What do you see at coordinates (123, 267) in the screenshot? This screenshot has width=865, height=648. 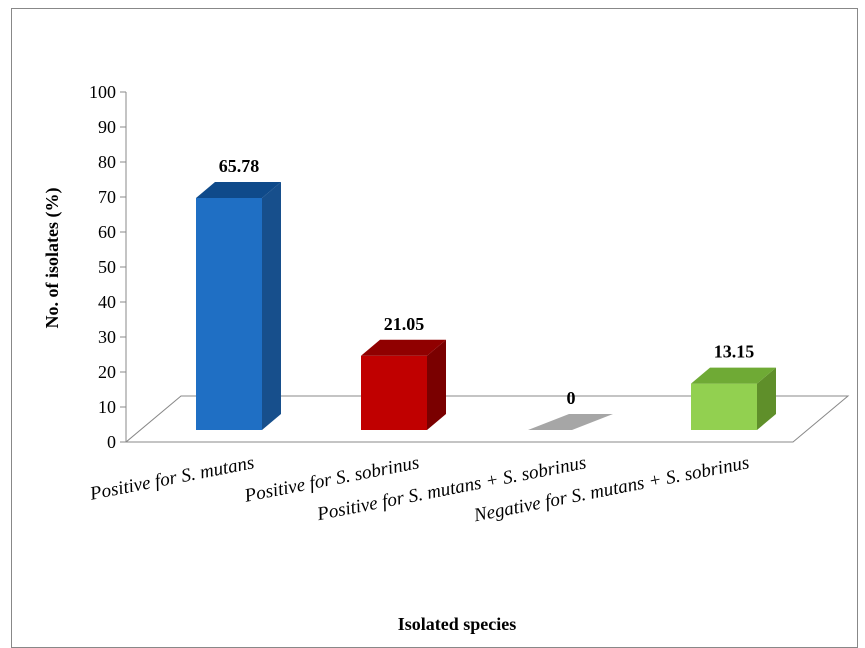 I see `y-axis` at bounding box center [123, 267].